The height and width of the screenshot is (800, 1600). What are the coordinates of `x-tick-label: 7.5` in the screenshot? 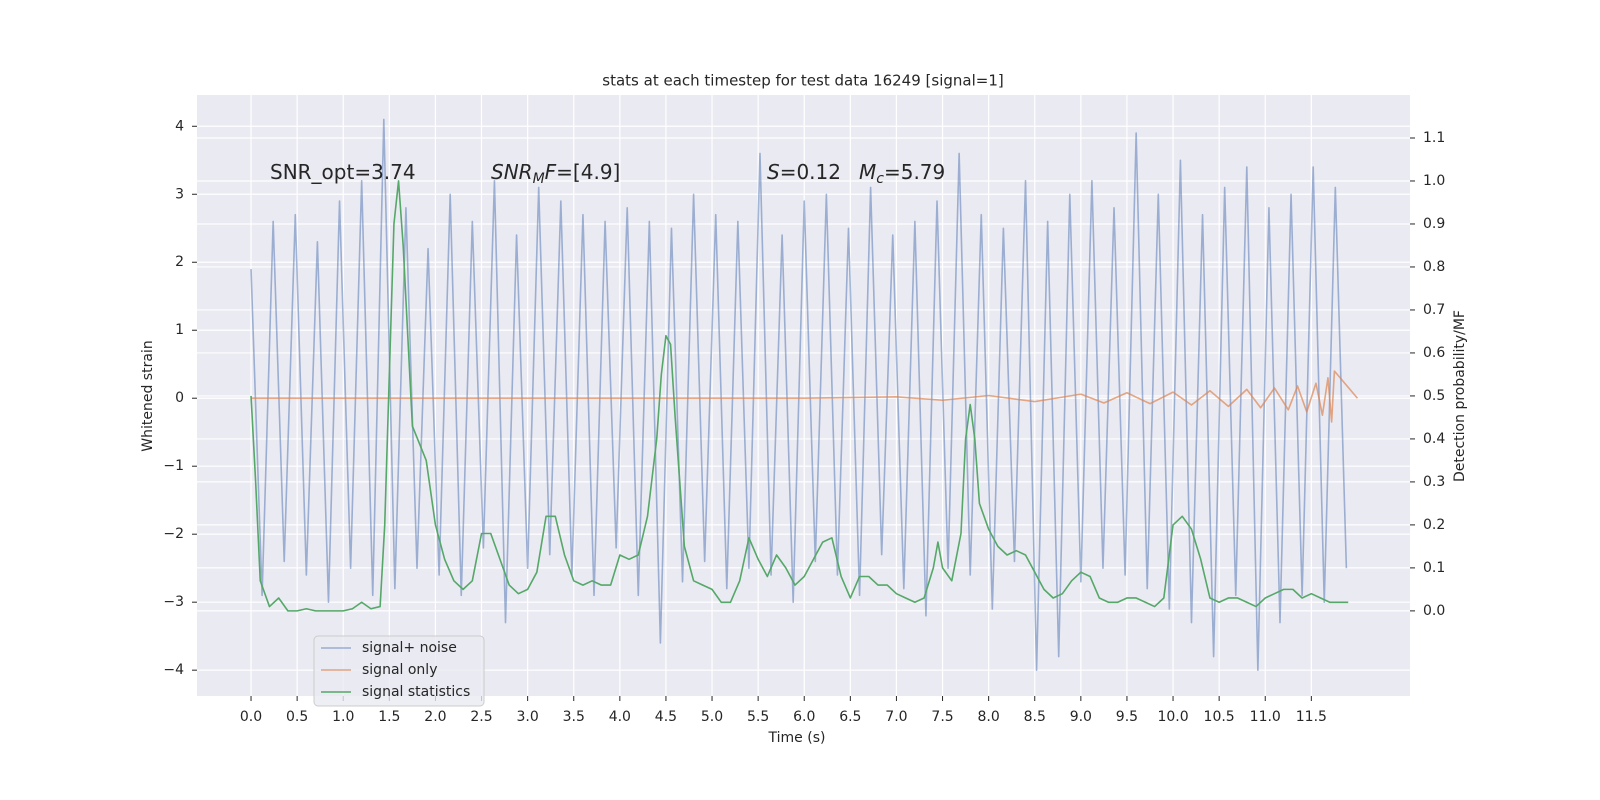 It's located at (942, 717).